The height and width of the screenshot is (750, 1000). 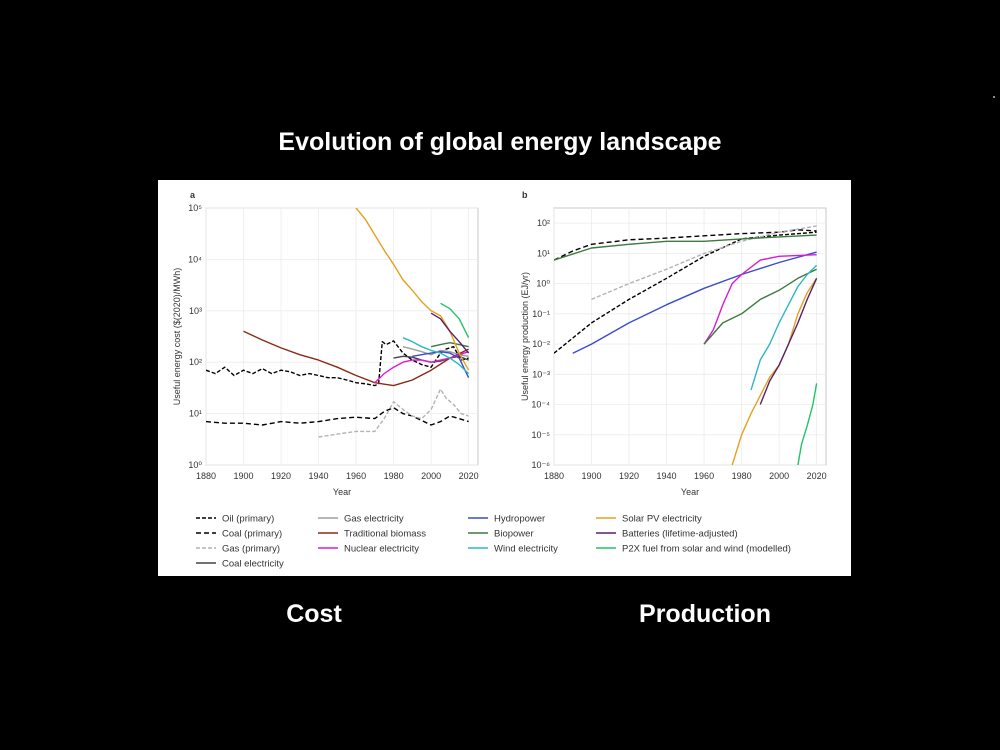 I want to click on legend-entry-label: Oil (primary), so click(x=248, y=519).